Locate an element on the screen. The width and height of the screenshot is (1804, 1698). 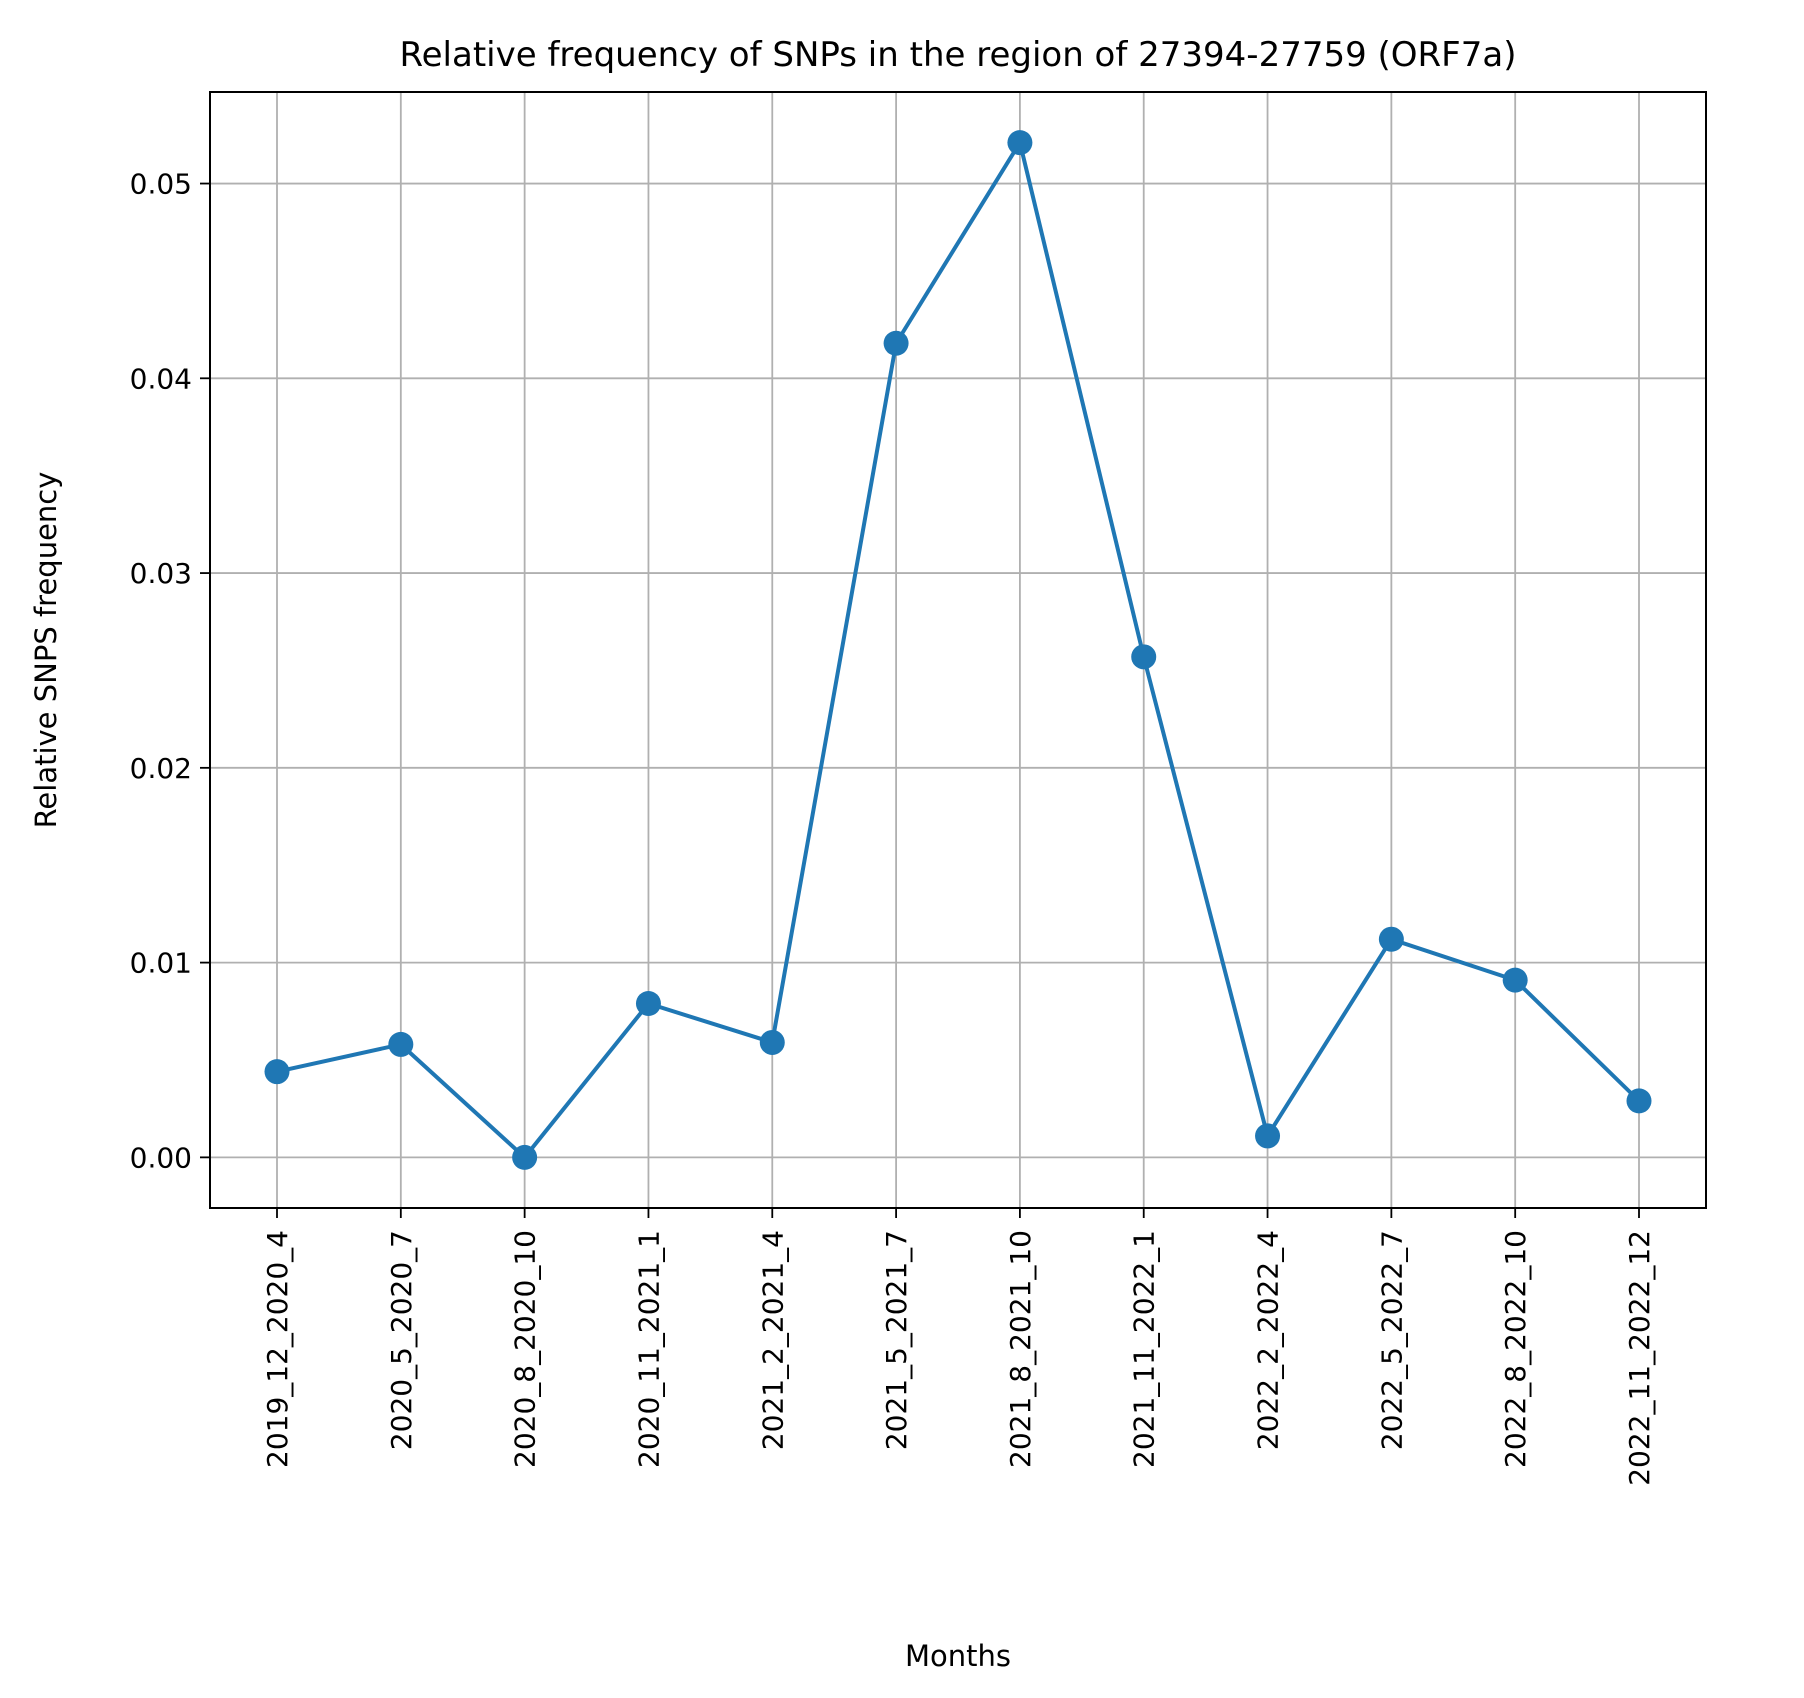
x-tick-label: 2019_12_2020_4 is located at coordinates (277, 1349).